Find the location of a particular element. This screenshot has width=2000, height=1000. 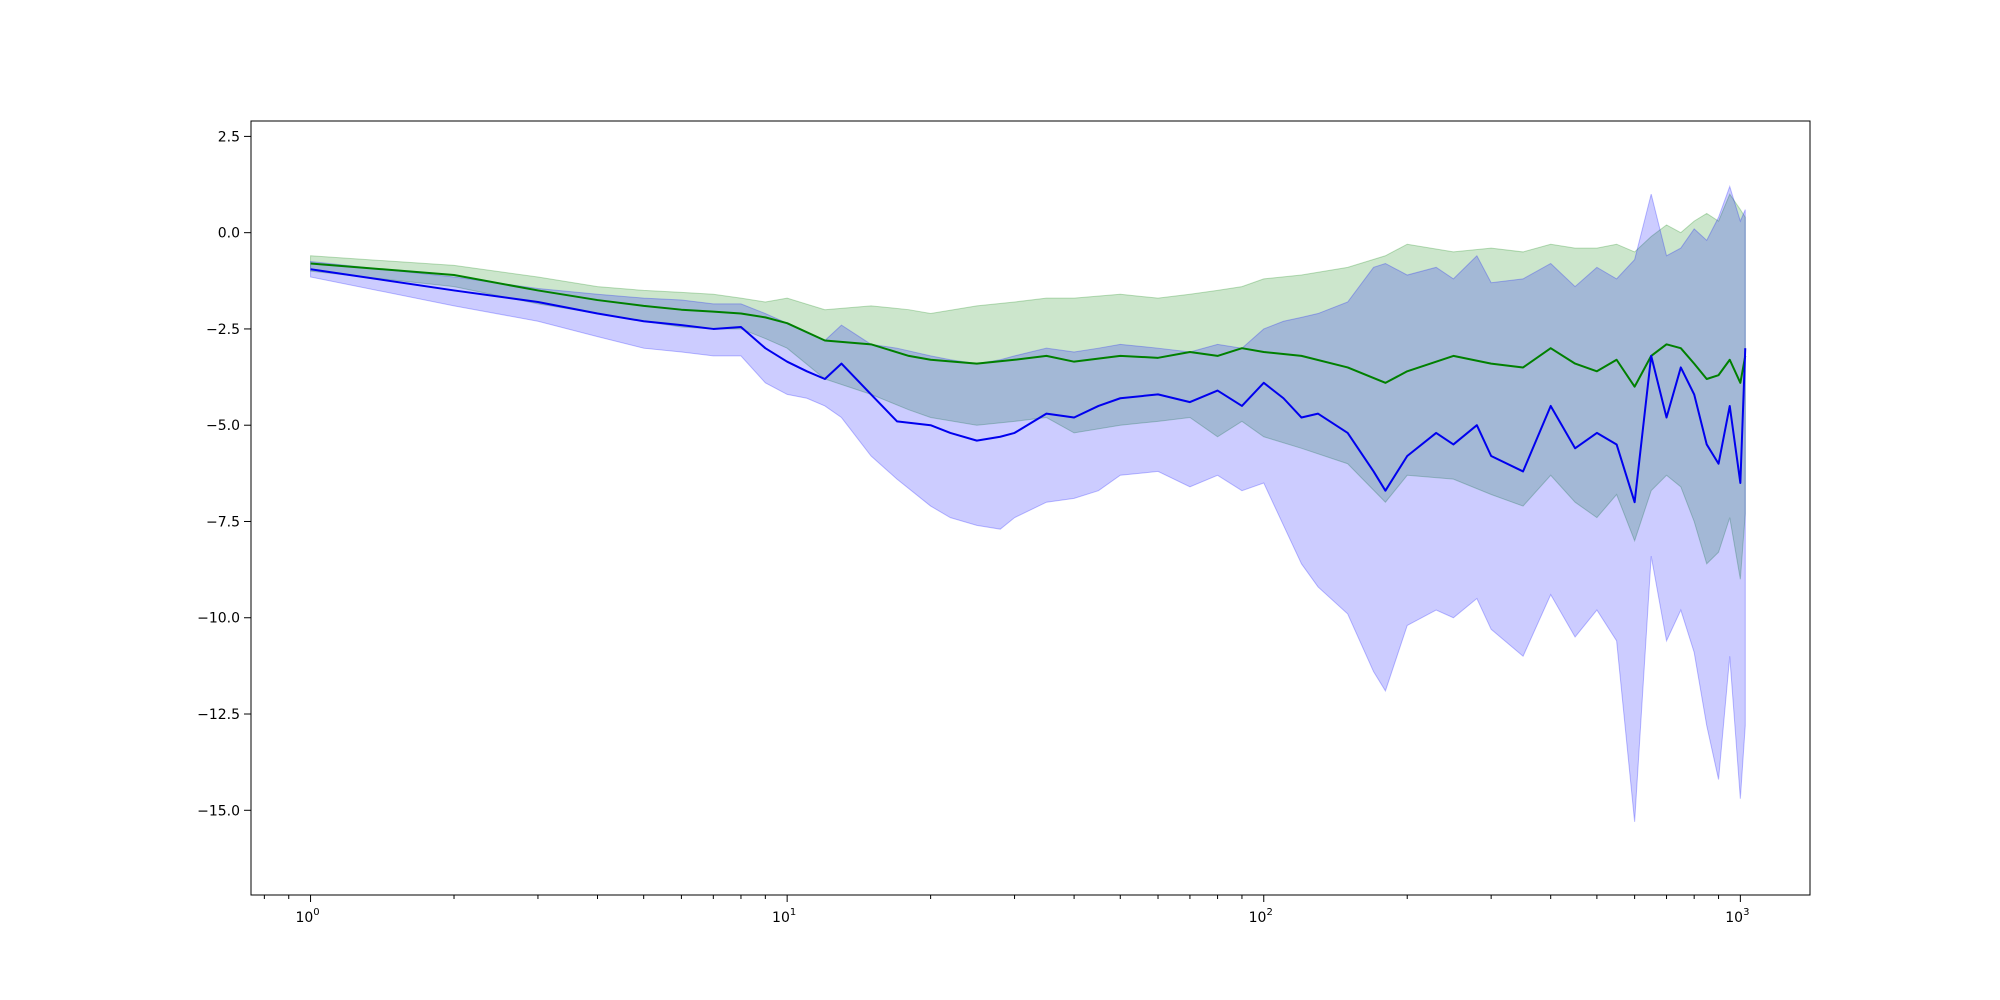

y-tick-label: −15.0 is located at coordinates (218, 811).